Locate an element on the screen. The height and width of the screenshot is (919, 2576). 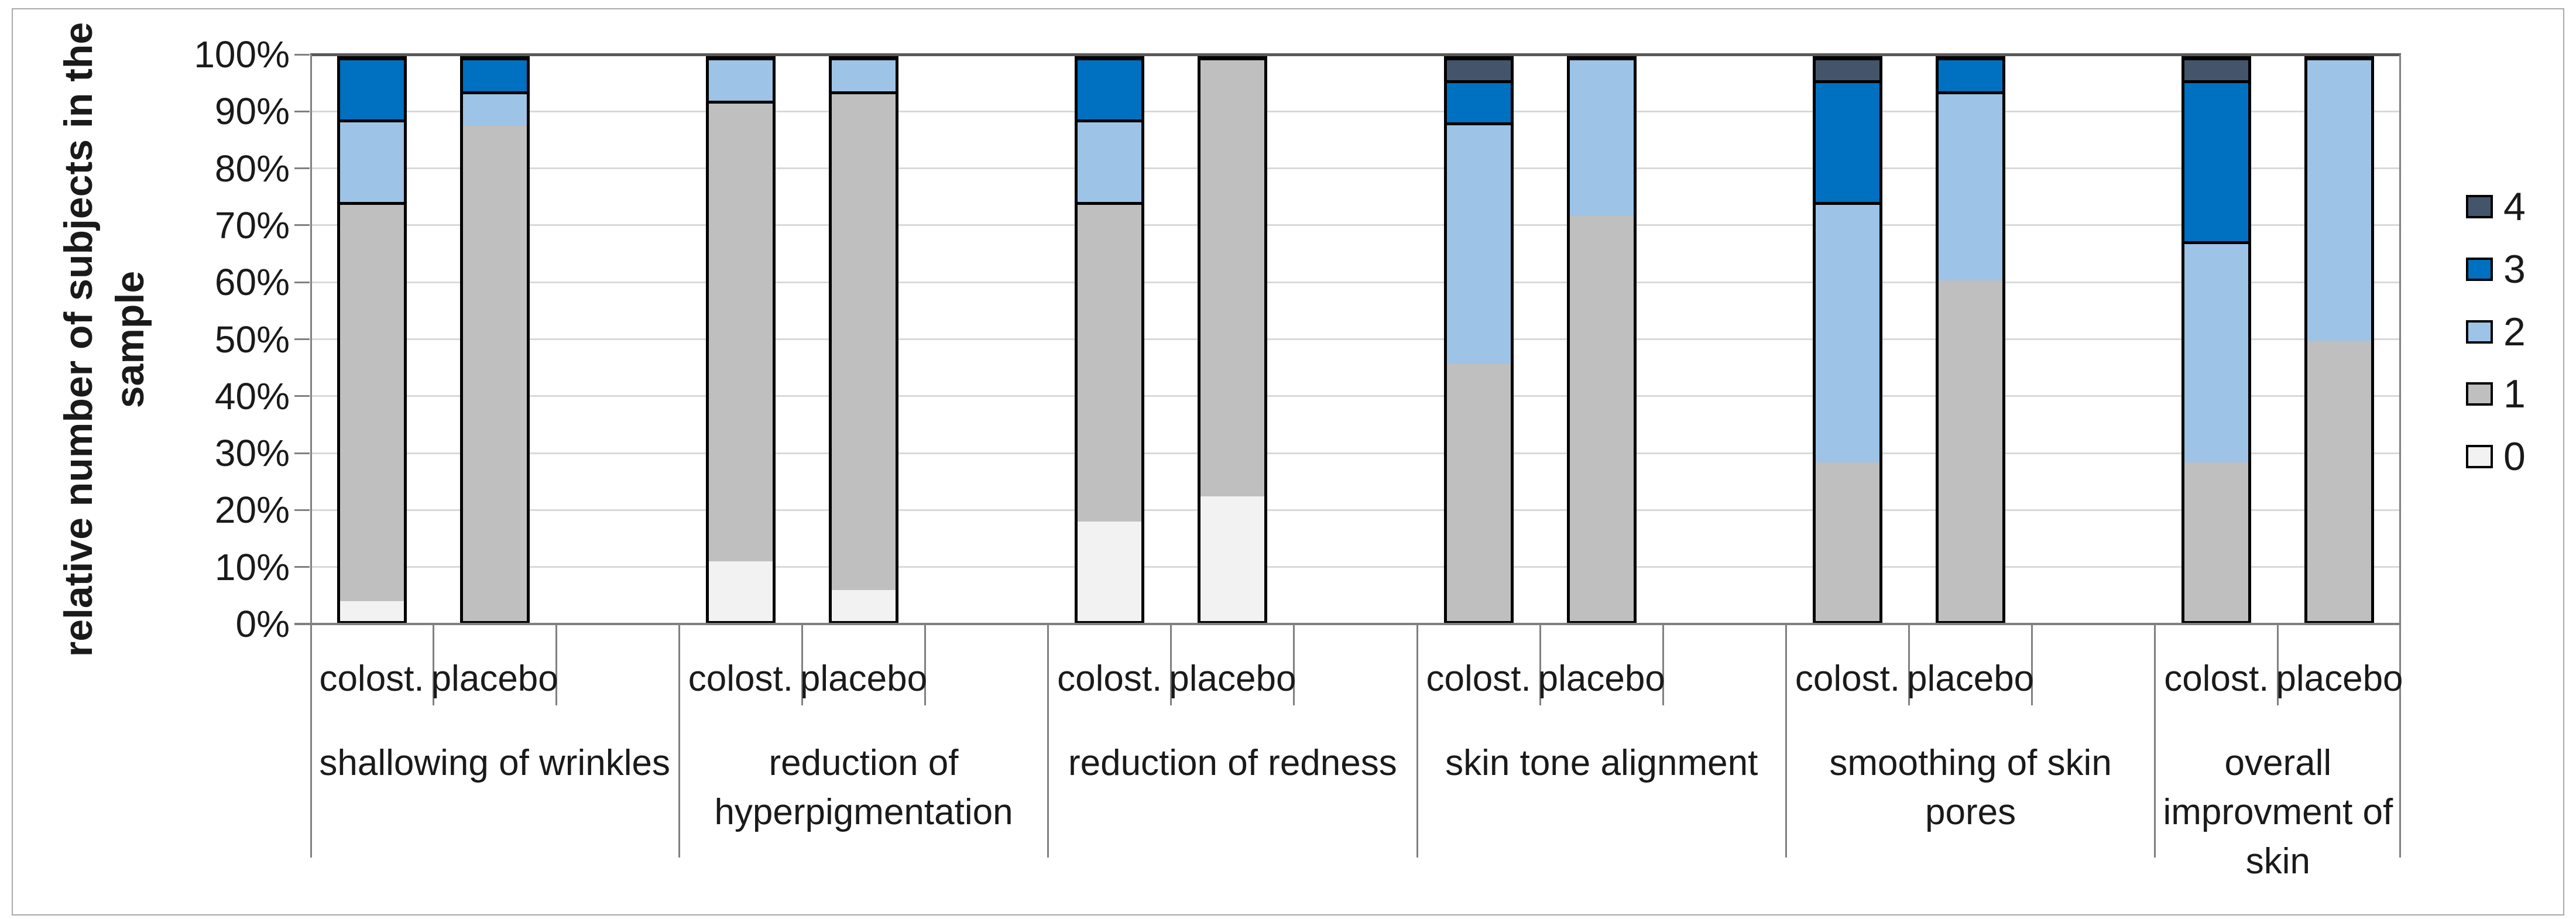
gridline-20pct is located at coordinates (1356, 510).